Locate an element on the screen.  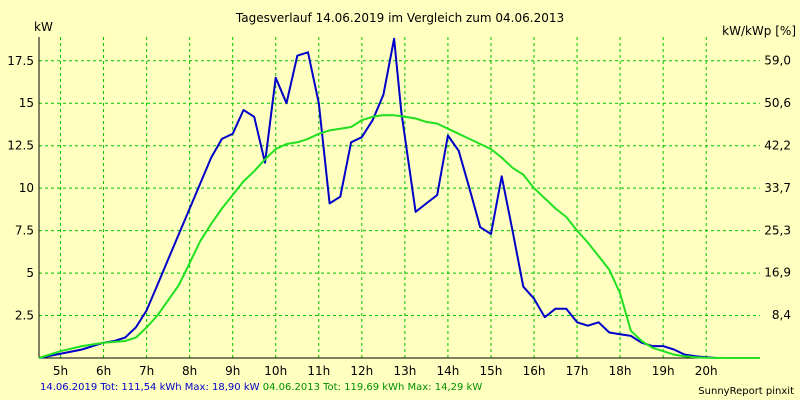
x-tick-label: 14h is located at coordinates (447, 371).